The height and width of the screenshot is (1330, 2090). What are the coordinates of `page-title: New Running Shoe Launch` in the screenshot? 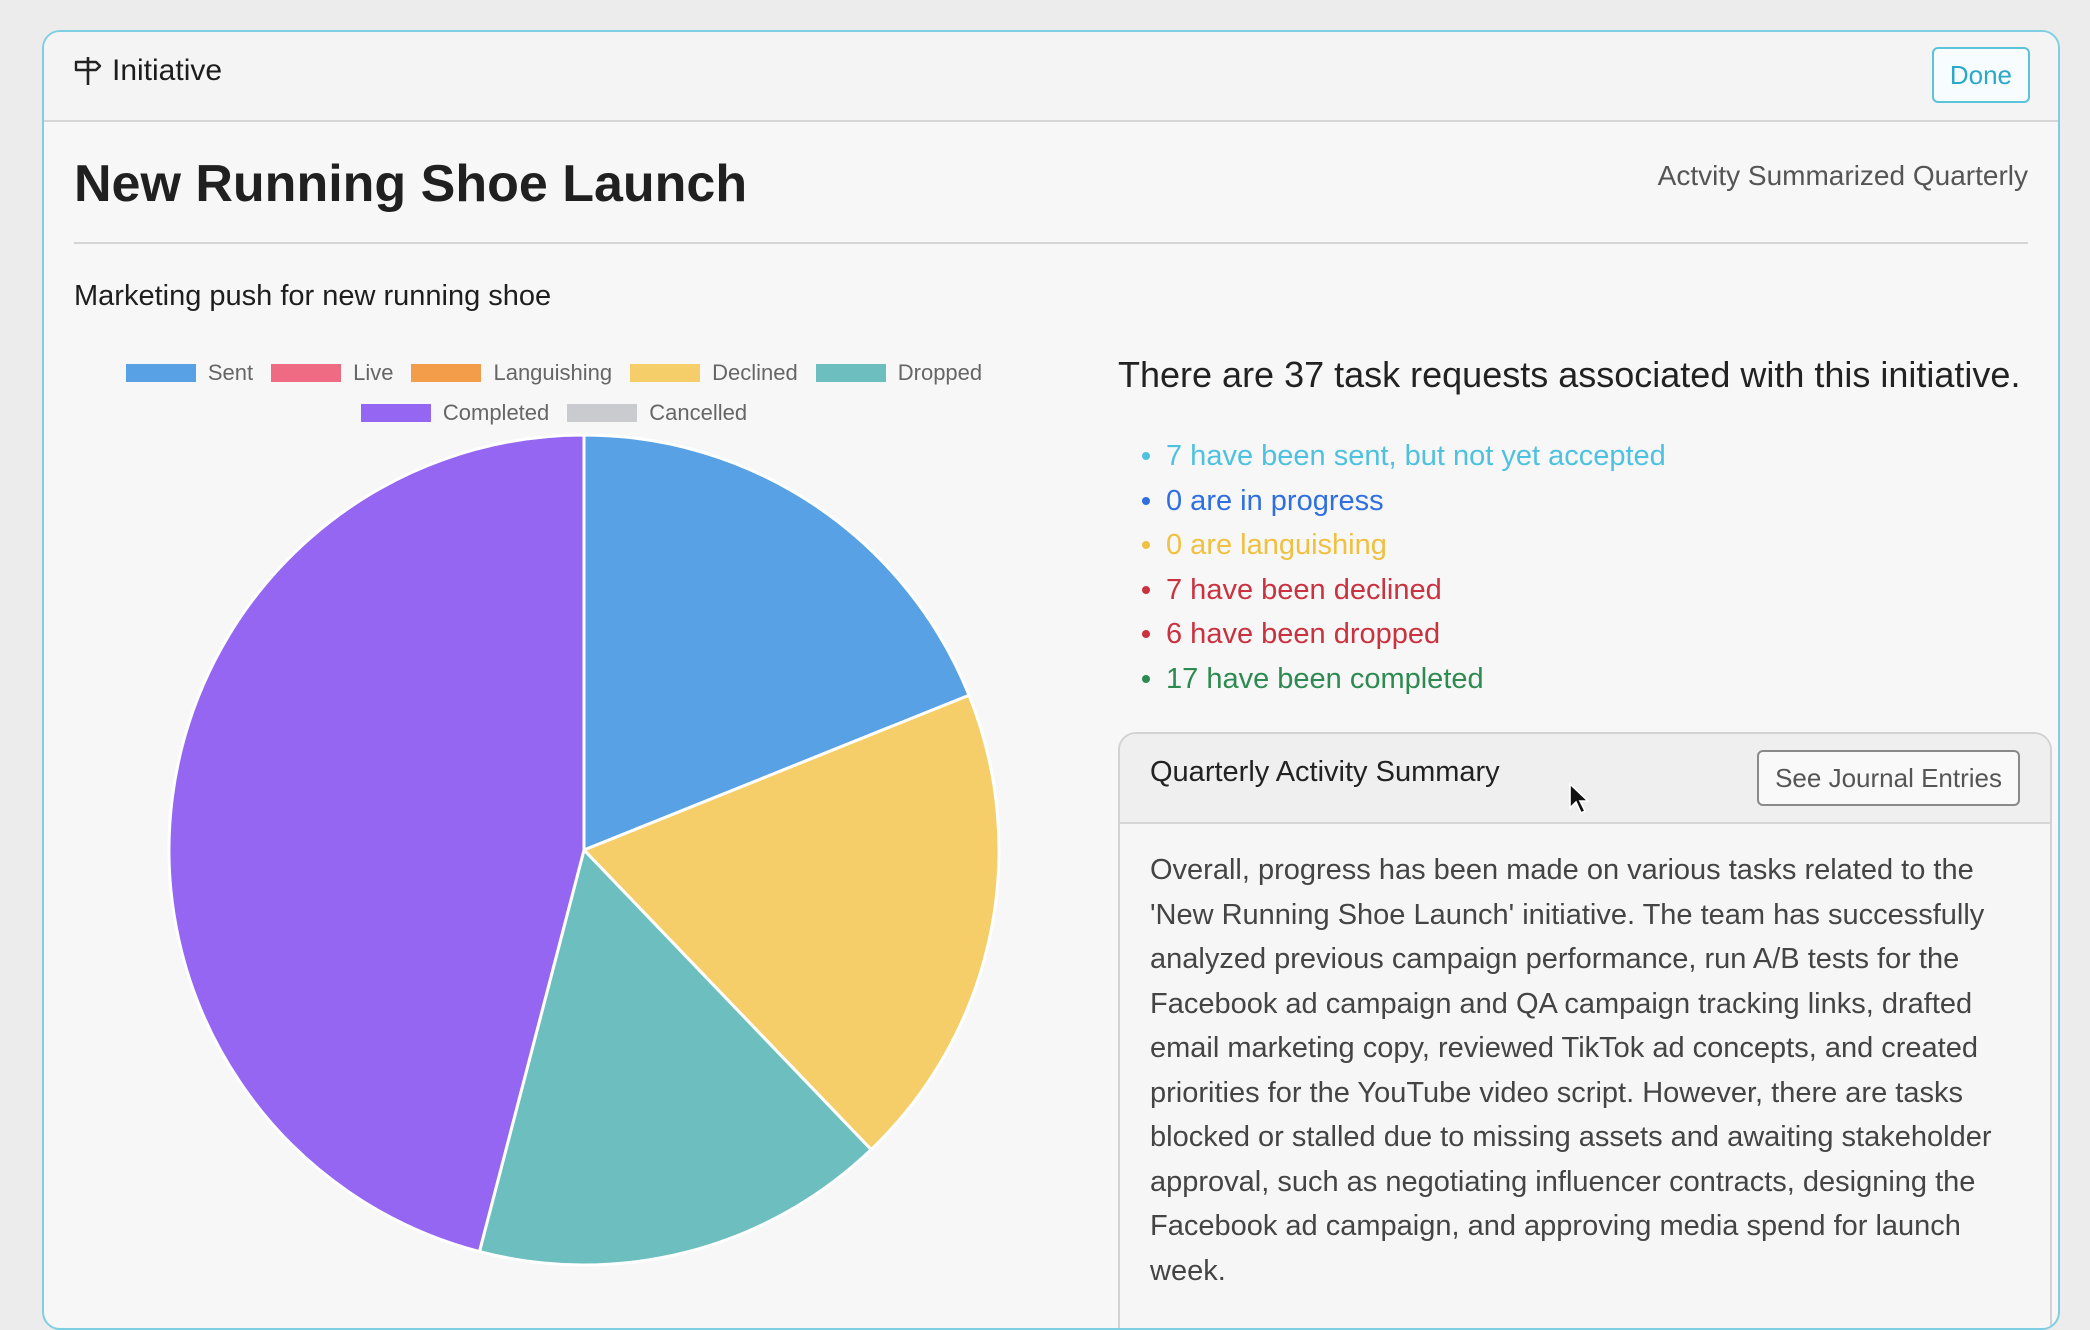 It's located at (411, 184).